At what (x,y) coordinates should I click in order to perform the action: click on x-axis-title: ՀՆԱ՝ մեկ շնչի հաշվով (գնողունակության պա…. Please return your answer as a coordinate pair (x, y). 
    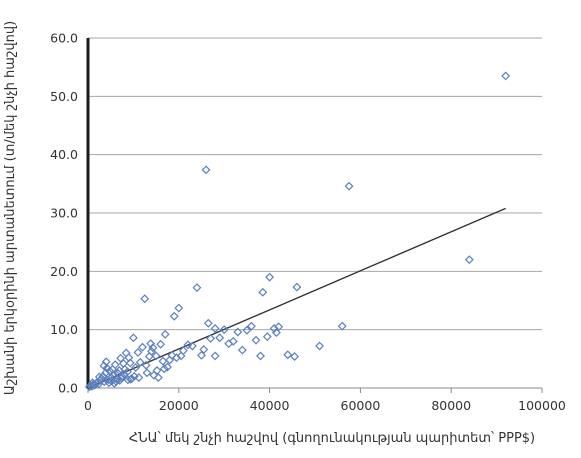
    Looking at the image, I should click on (332, 438).